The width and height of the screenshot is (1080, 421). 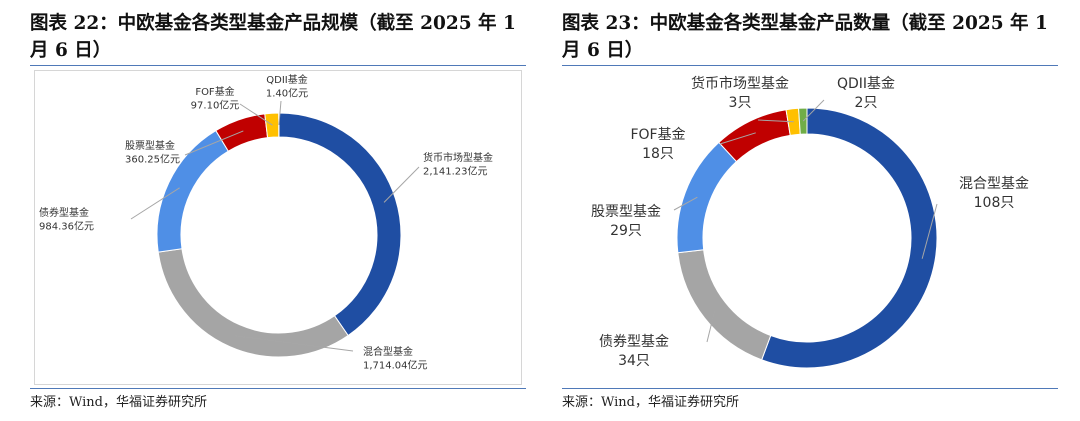 What do you see at coordinates (395, 365) in the screenshot?
I see `slice-value-label-1: 1,714.04亿元` at bounding box center [395, 365].